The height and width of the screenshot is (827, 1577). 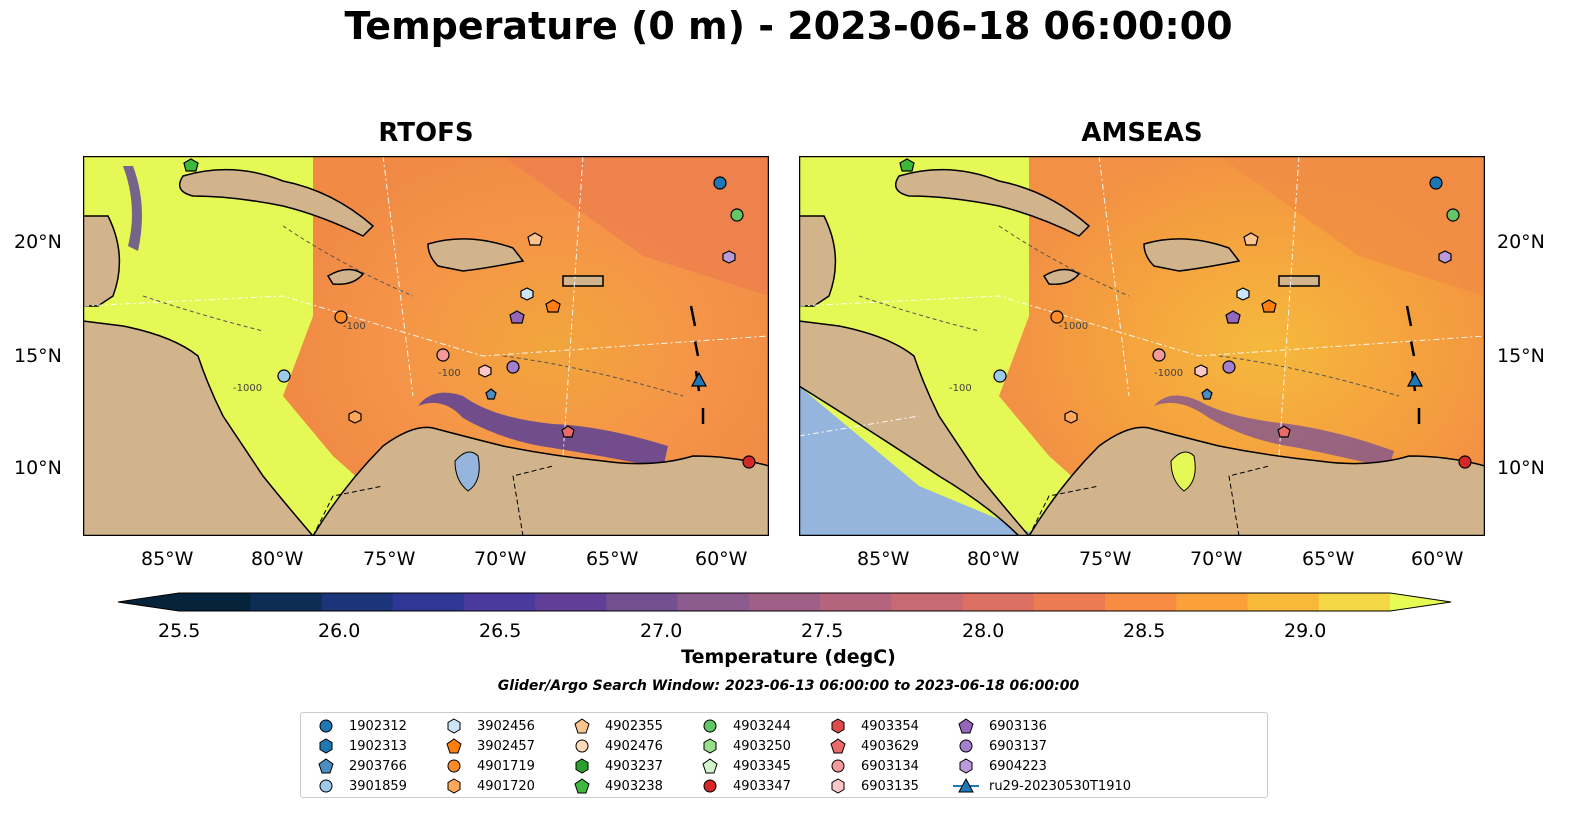 I want to click on legend-label: ru29-20230530T1910, so click(x=1060, y=786).